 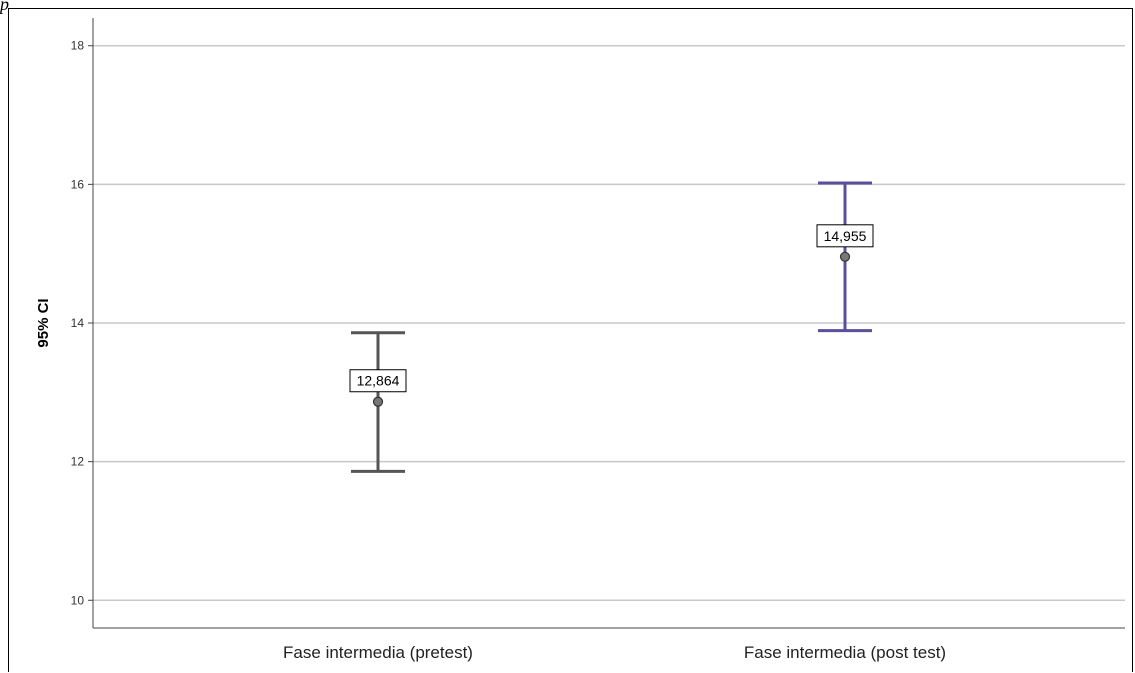 I want to click on y-tick-label-10: 10, so click(x=78, y=600).